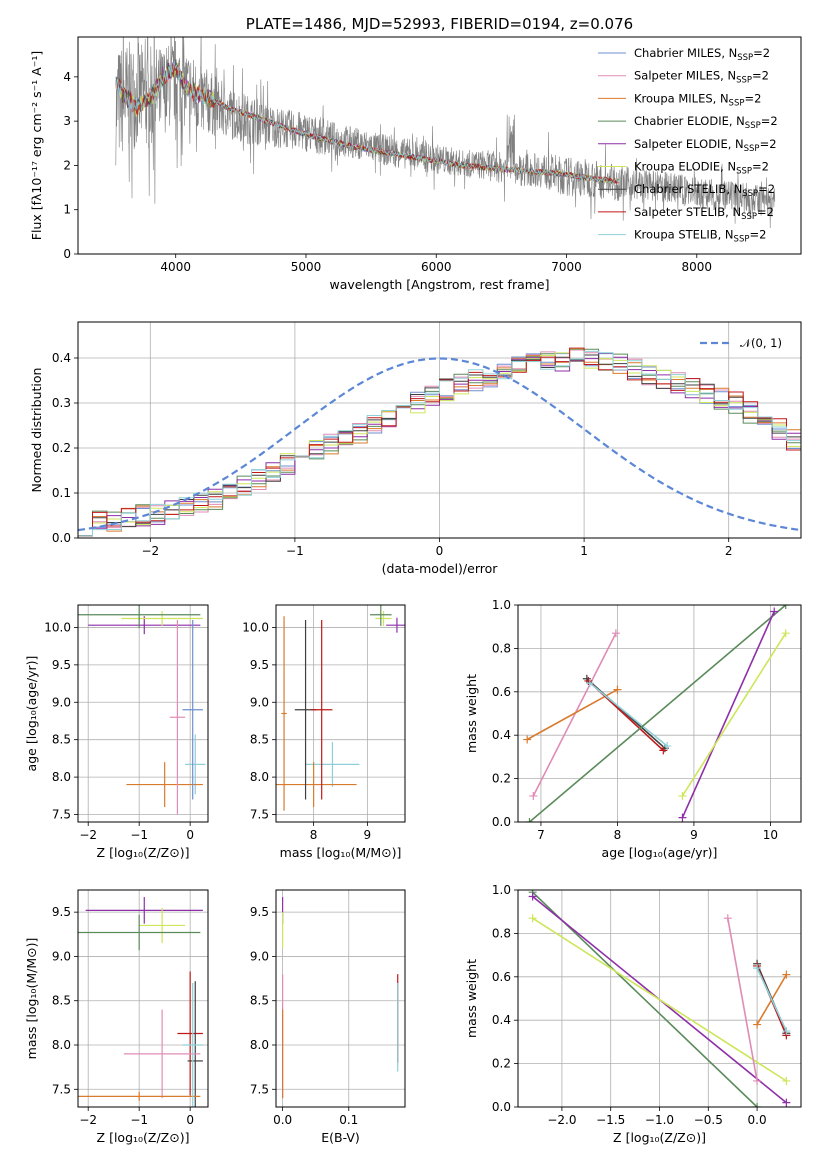 This screenshot has width=819, height=1170. I want to click on x-tick-label: −0.5, so click(708, 1120).